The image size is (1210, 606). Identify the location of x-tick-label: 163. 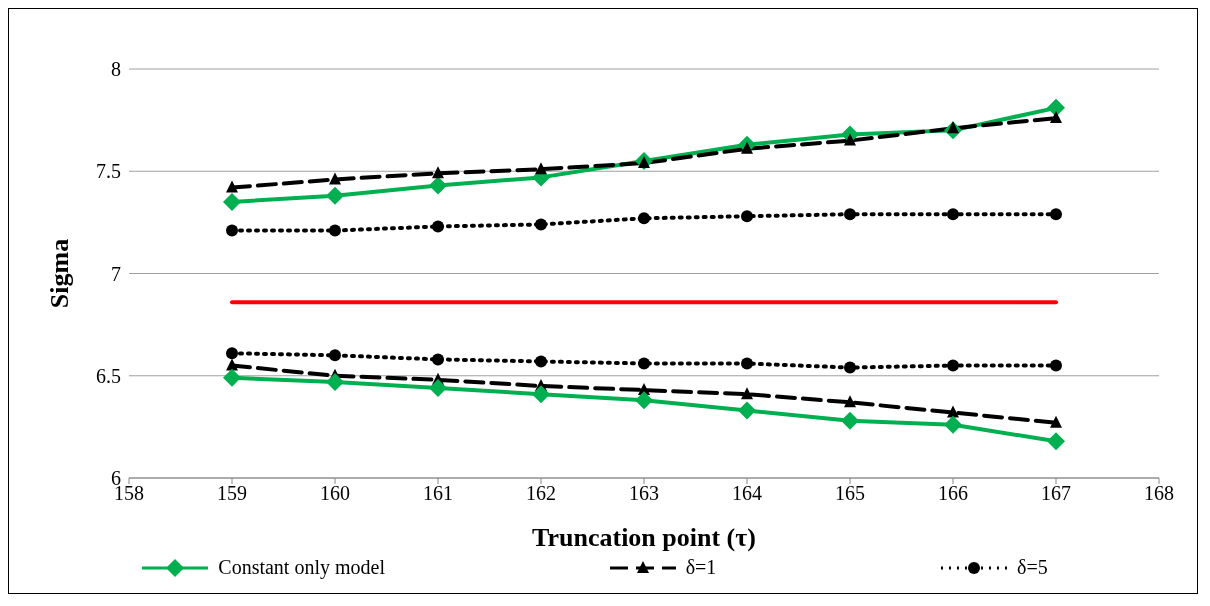
(644, 493).